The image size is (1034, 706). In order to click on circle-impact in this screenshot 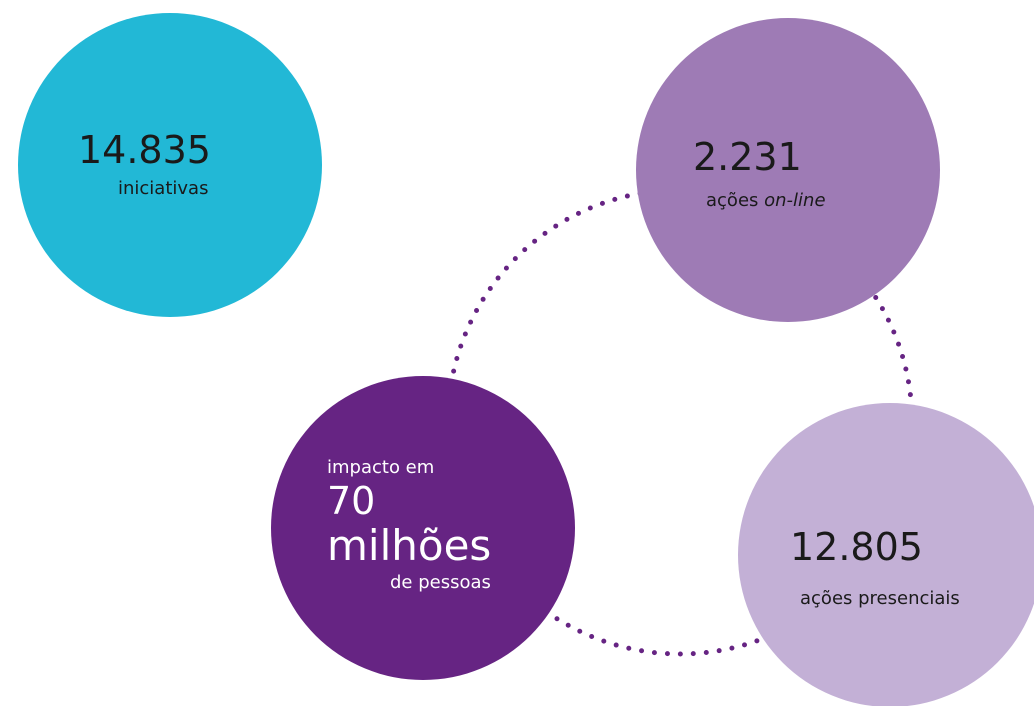, I will do `click(423, 528)`.